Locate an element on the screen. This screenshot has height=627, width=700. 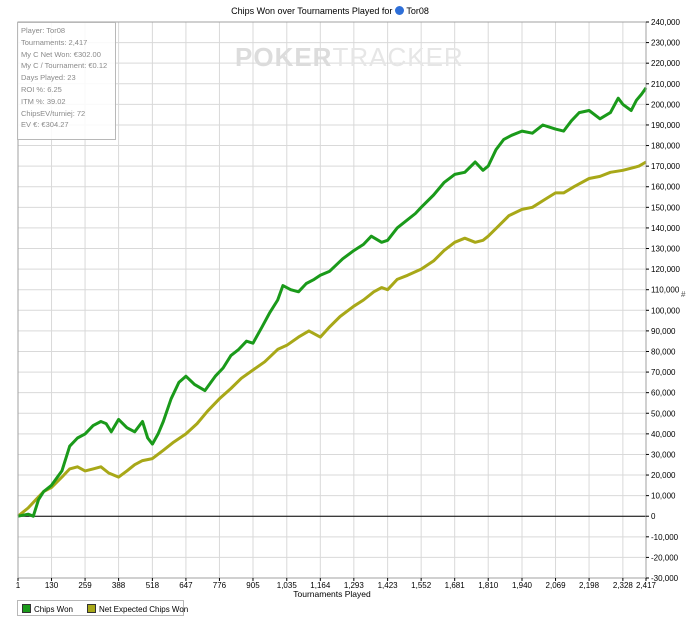
legend-label-chips-won: Chips Won is located at coordinates (53, 609).